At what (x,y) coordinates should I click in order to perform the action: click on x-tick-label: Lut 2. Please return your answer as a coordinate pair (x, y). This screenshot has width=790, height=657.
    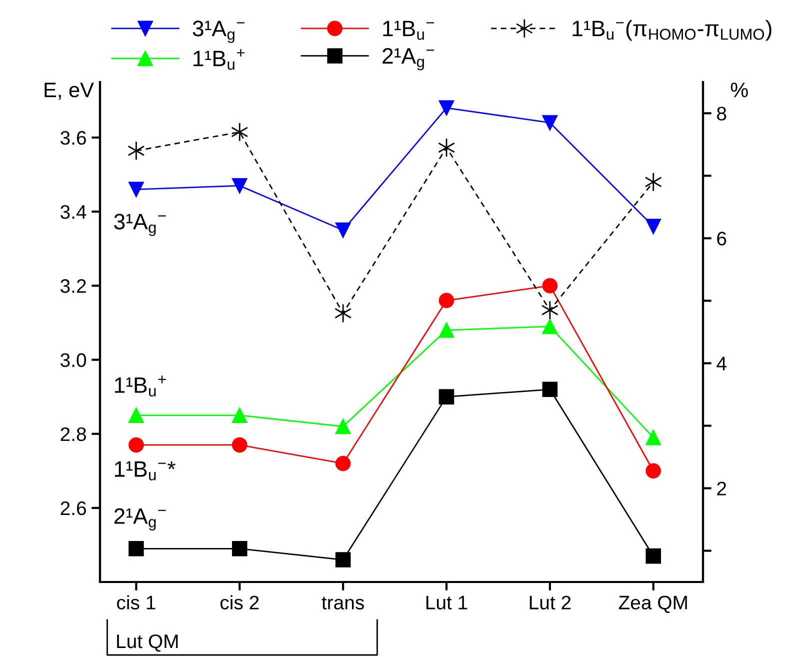
    Looking at the image, I should click on (550, 603).